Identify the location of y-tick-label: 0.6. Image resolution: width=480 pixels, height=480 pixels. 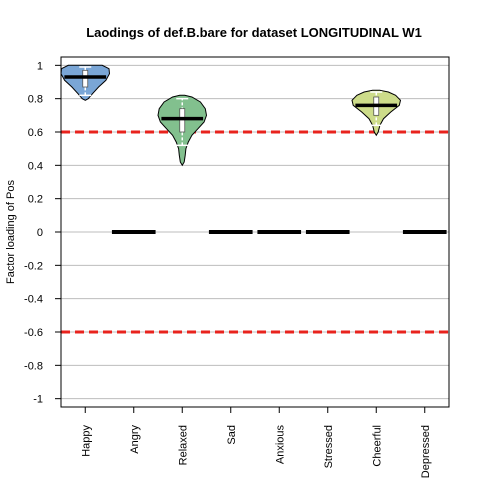
(35, 133).